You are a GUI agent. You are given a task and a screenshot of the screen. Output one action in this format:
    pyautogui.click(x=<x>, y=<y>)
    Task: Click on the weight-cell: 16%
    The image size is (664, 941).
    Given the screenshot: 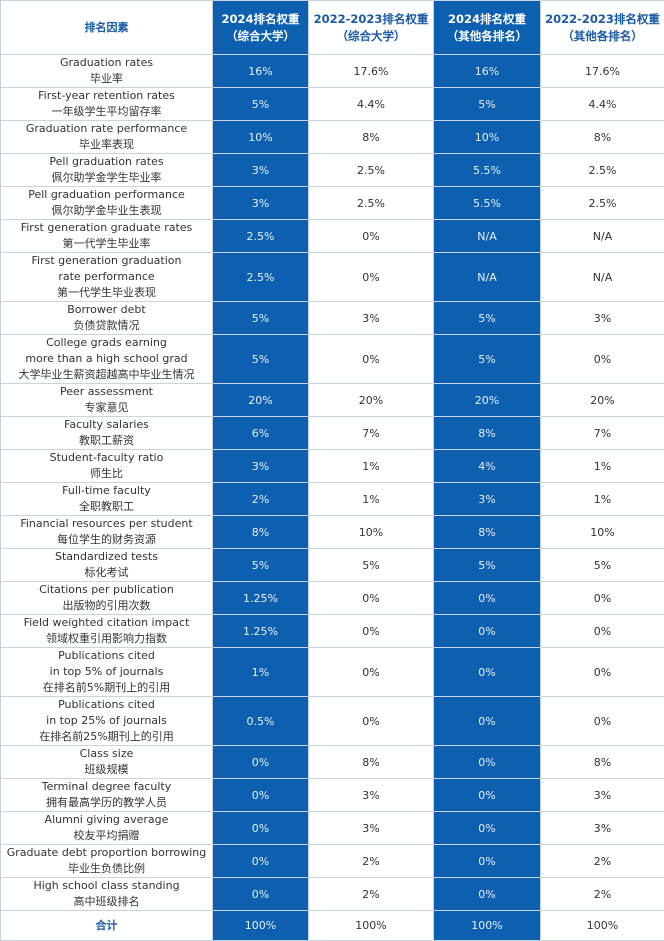 What is the action you would take?
    pyautogui.click(x=261, y=71)
    